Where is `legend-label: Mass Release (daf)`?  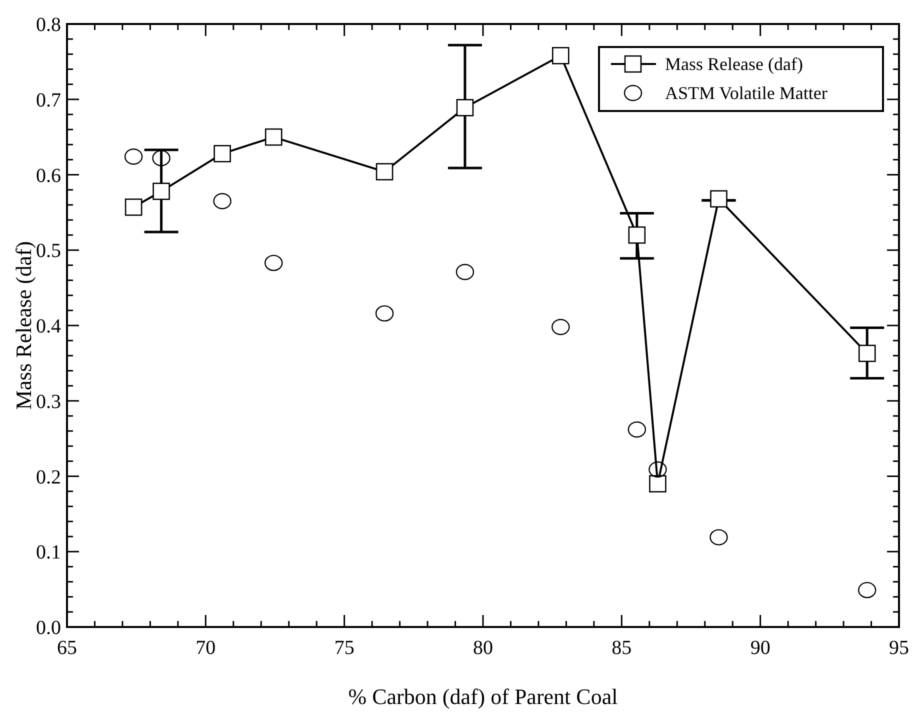
legend-label: Mass Release (daf) is located at coordinates (734, 64).